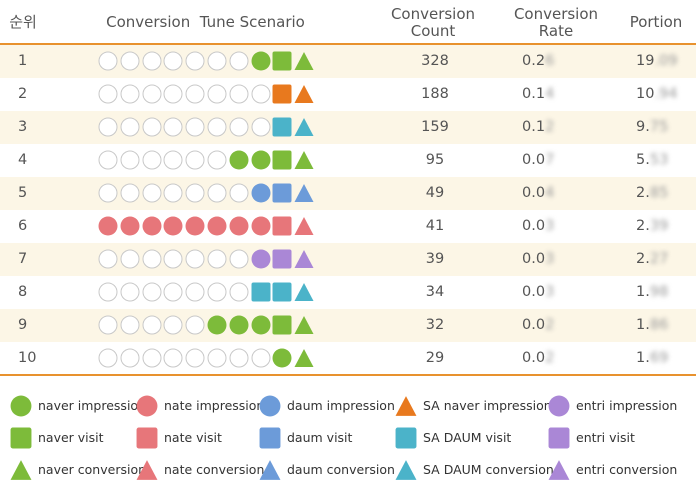 This screenshot has width=696, height=489. I want to click on count-cell: 328, so click(435, 61).